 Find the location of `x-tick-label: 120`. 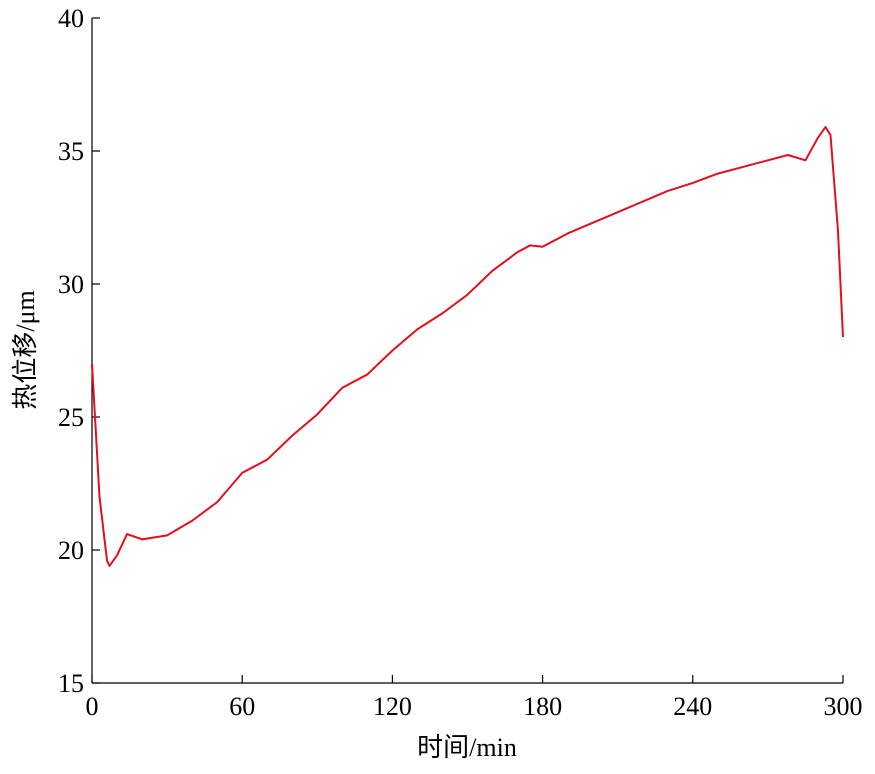

x-tick-label: 120 is located at coordinates (392, 706).